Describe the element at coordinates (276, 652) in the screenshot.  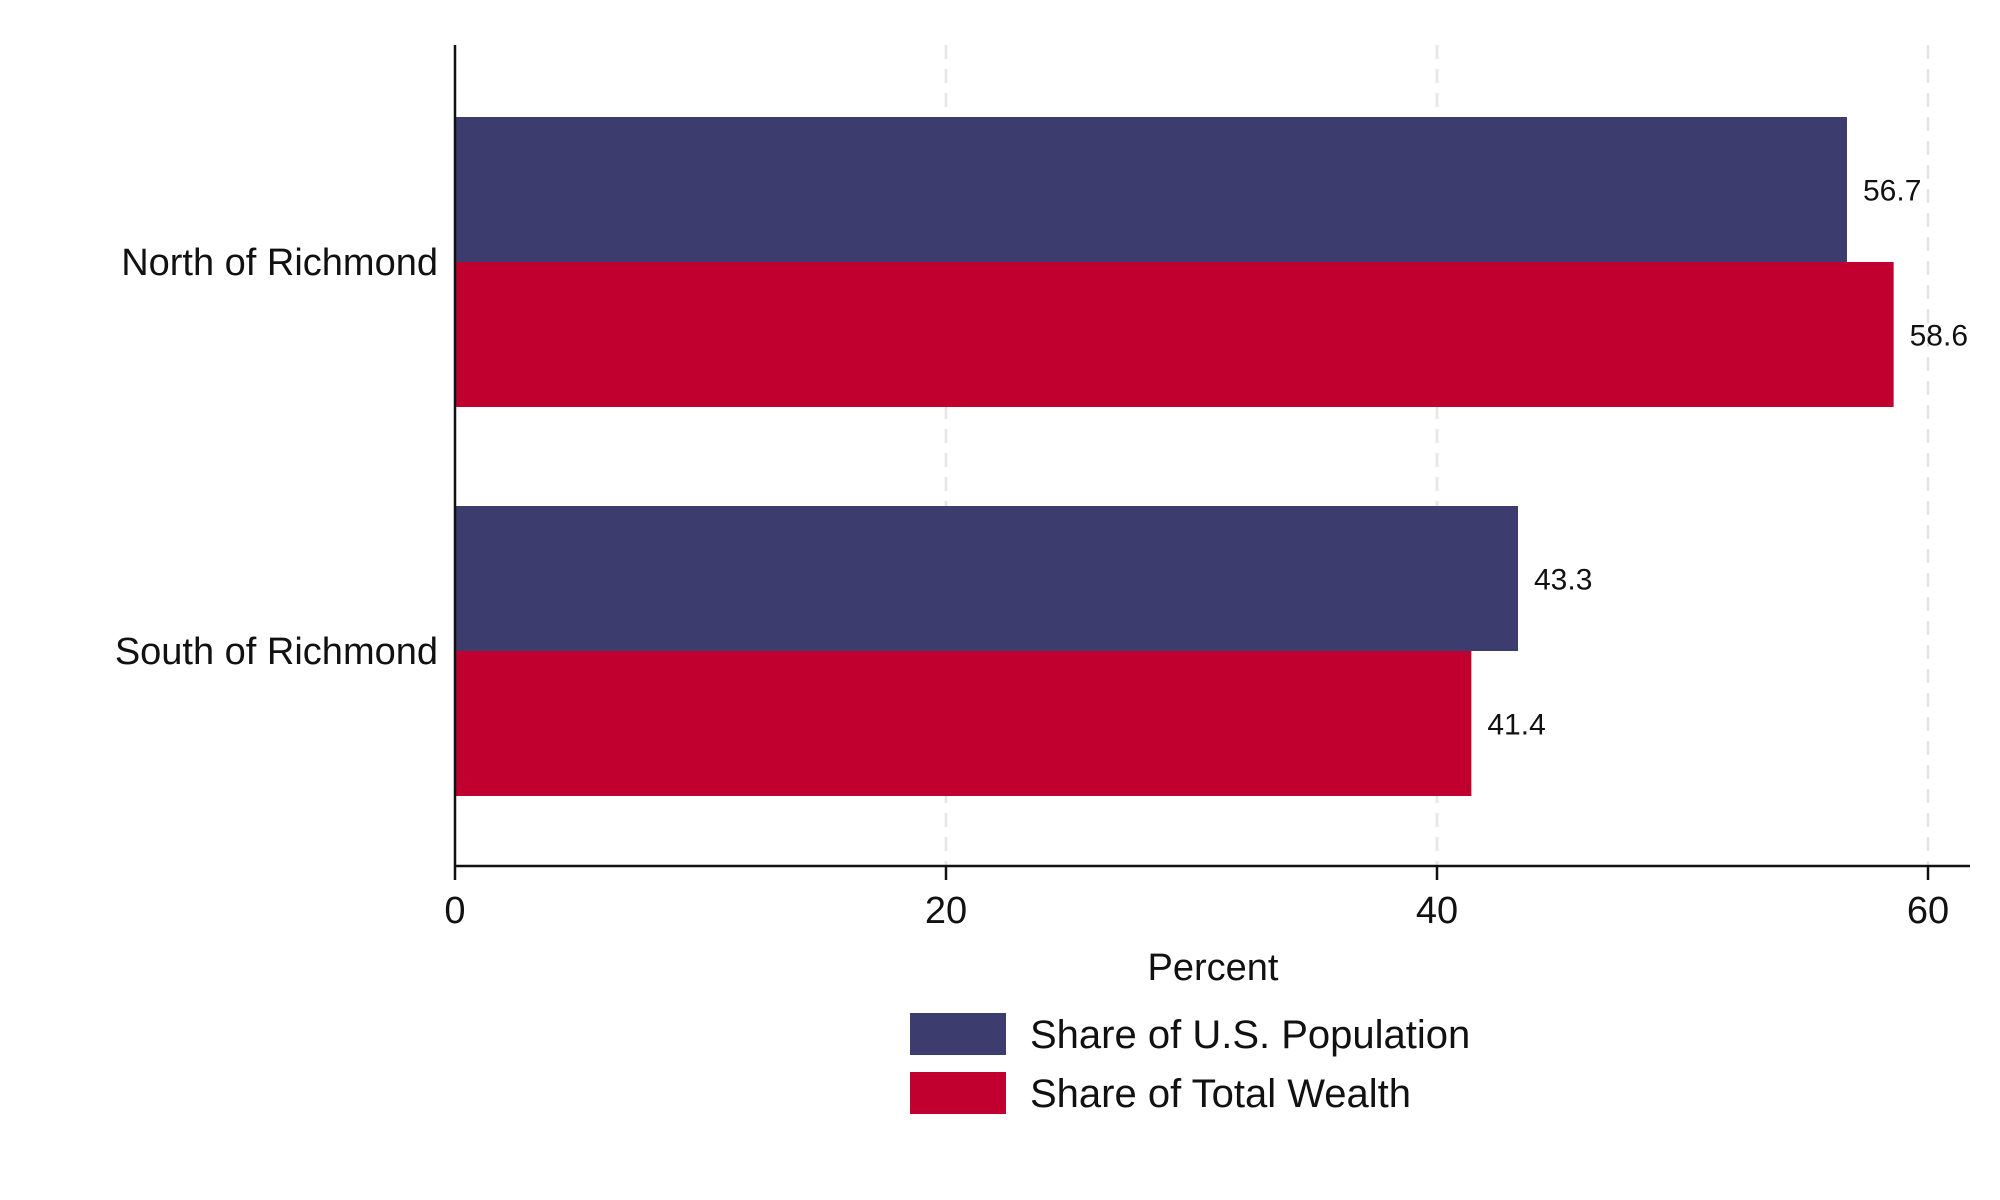
I see `category-label: South of Richmond` at that location.